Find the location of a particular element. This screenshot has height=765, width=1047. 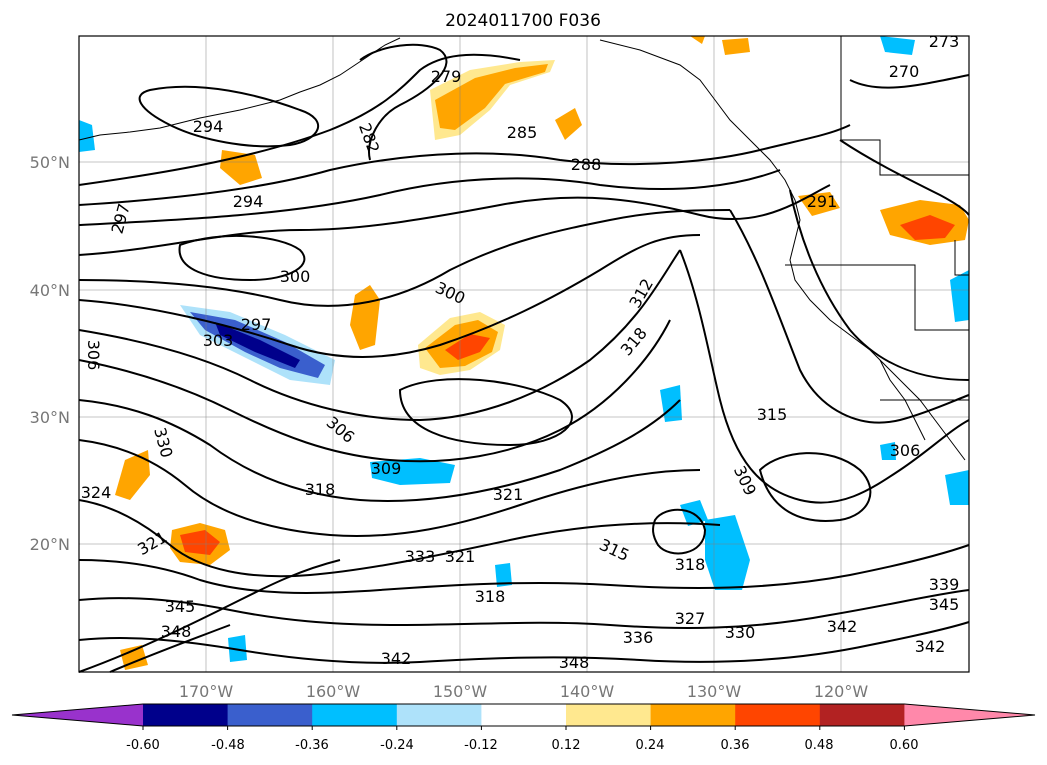

contour-label: 297 is located at coordinates (256, 324).